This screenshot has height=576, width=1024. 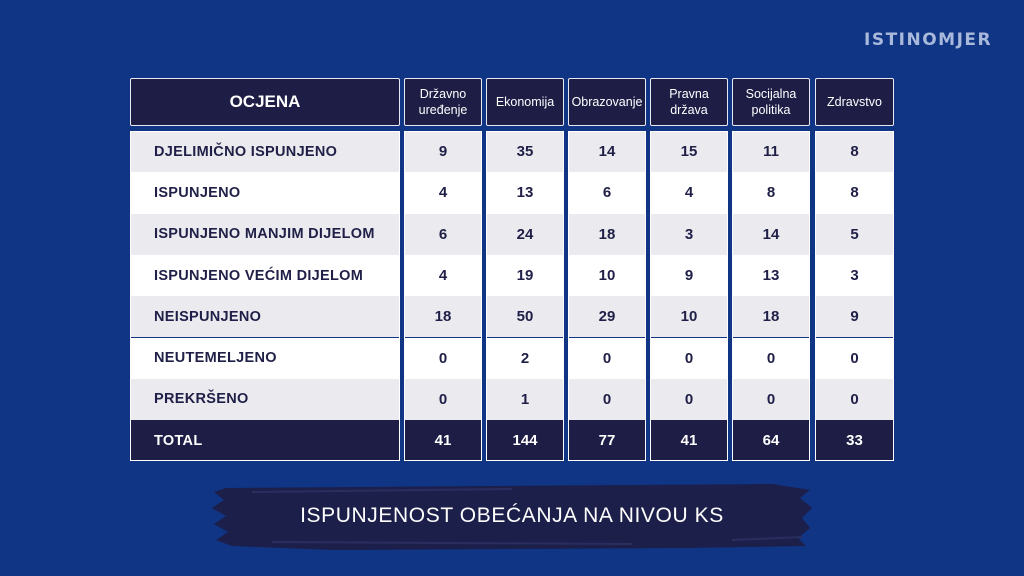 I want to click on column-header-ocjena: OCJENA, so click(x=265, y=102).